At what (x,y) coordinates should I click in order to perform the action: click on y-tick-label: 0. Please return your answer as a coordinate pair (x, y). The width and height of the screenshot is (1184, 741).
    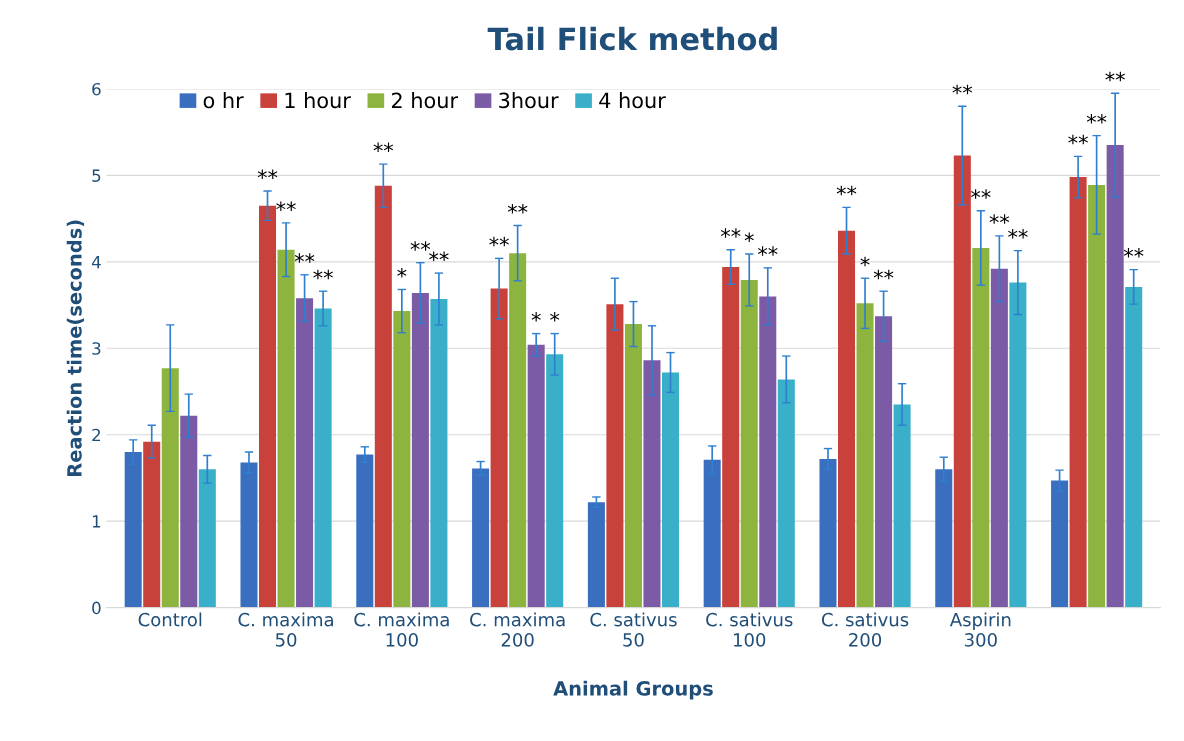
    Looking at the image, I should click on (96, 608).